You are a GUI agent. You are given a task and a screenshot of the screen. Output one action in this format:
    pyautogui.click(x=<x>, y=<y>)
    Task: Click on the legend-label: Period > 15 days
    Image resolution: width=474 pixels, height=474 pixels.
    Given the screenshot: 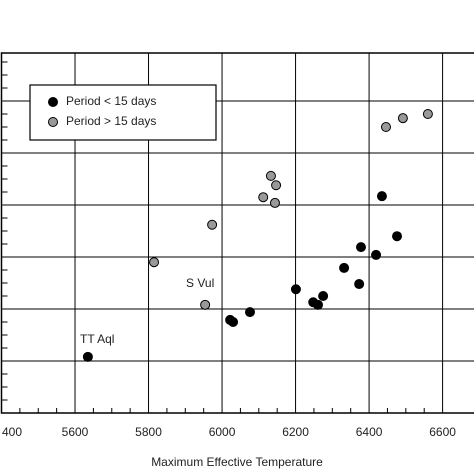 What is the action you would take?
    pyautogui.click(x=111, y=121)
    